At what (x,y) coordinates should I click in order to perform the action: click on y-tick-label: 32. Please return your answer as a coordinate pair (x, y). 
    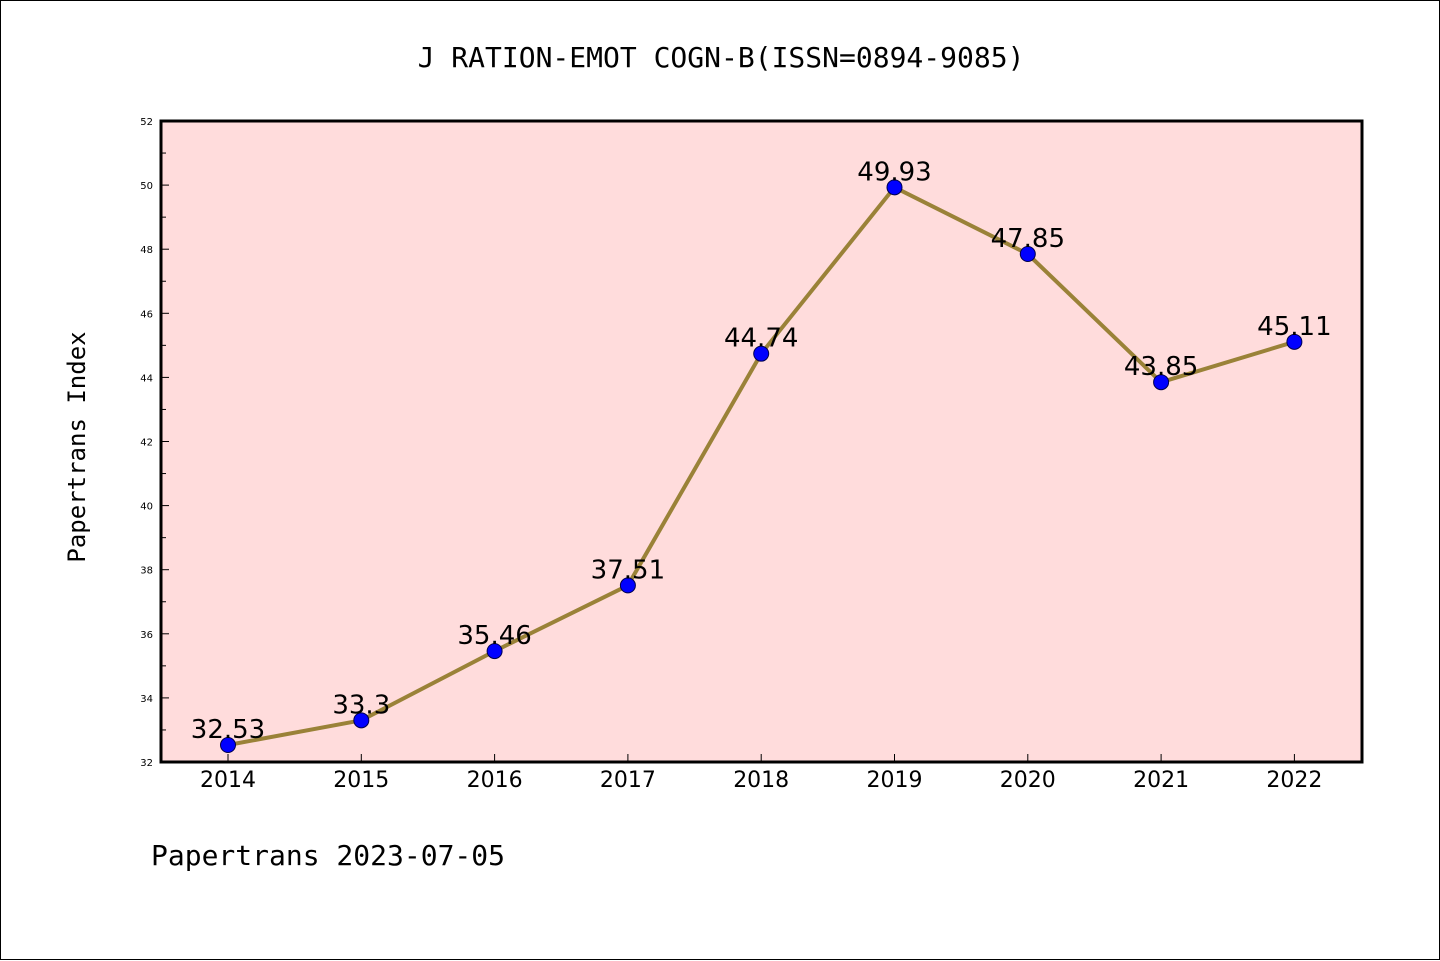
    Looking at the image, I should click on (146, 763).